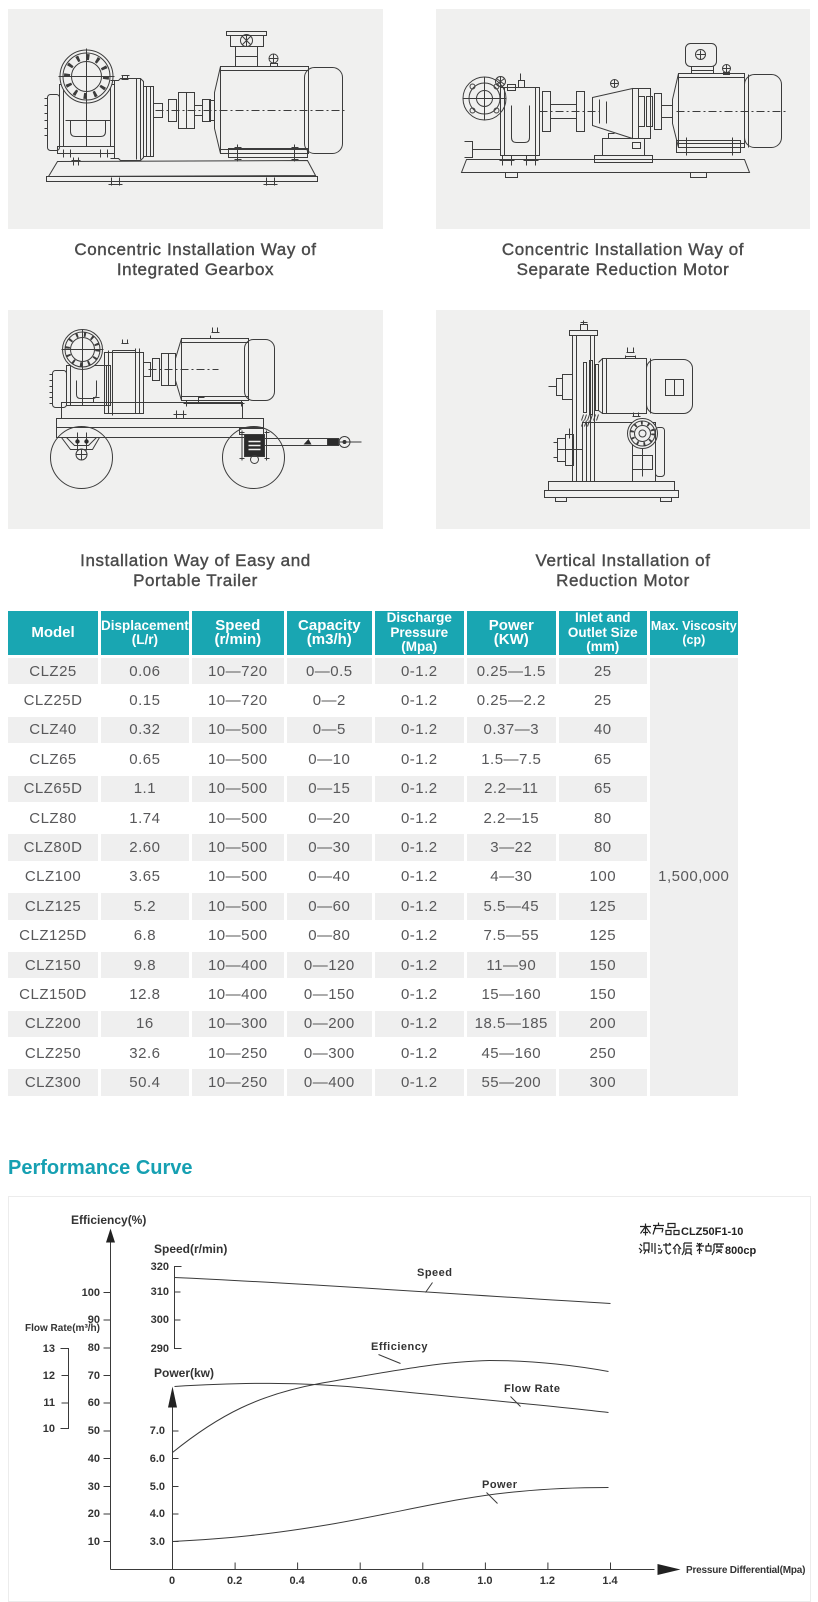 The height and width of the screenshot is (1602, 818). Describe the element at coordinates (500, 1485) in the screenshot. I see `svg-text: Power` at that location.